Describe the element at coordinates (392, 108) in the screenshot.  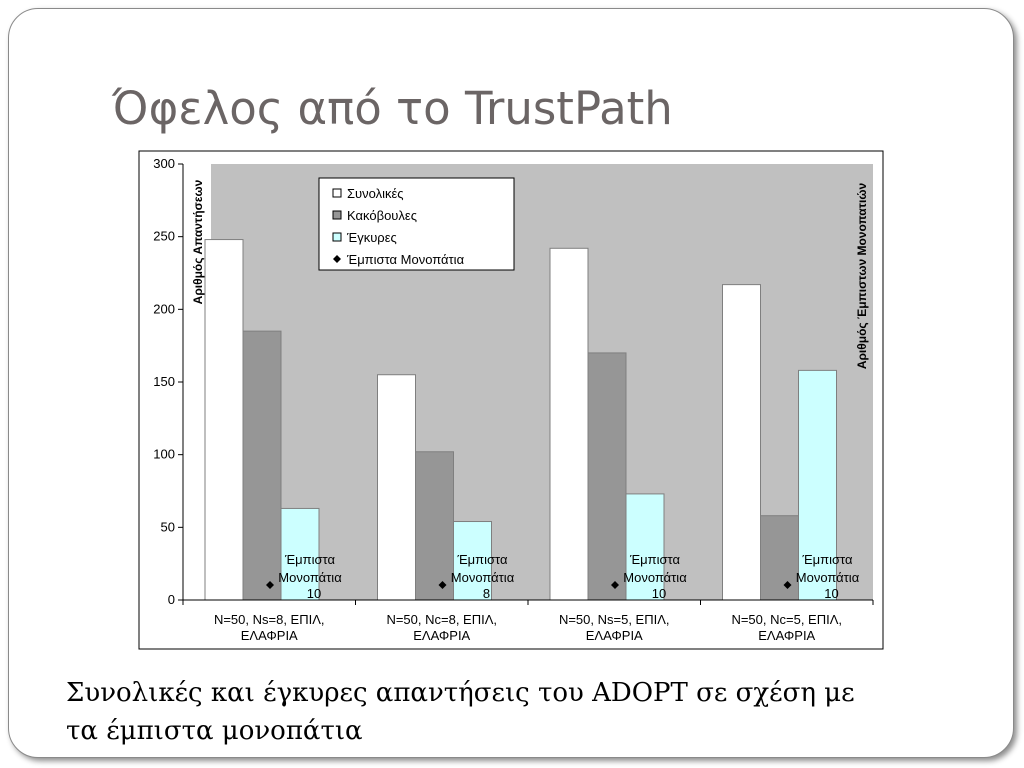
I see `slide-title: Όφελος από το TrustPath` at that location.